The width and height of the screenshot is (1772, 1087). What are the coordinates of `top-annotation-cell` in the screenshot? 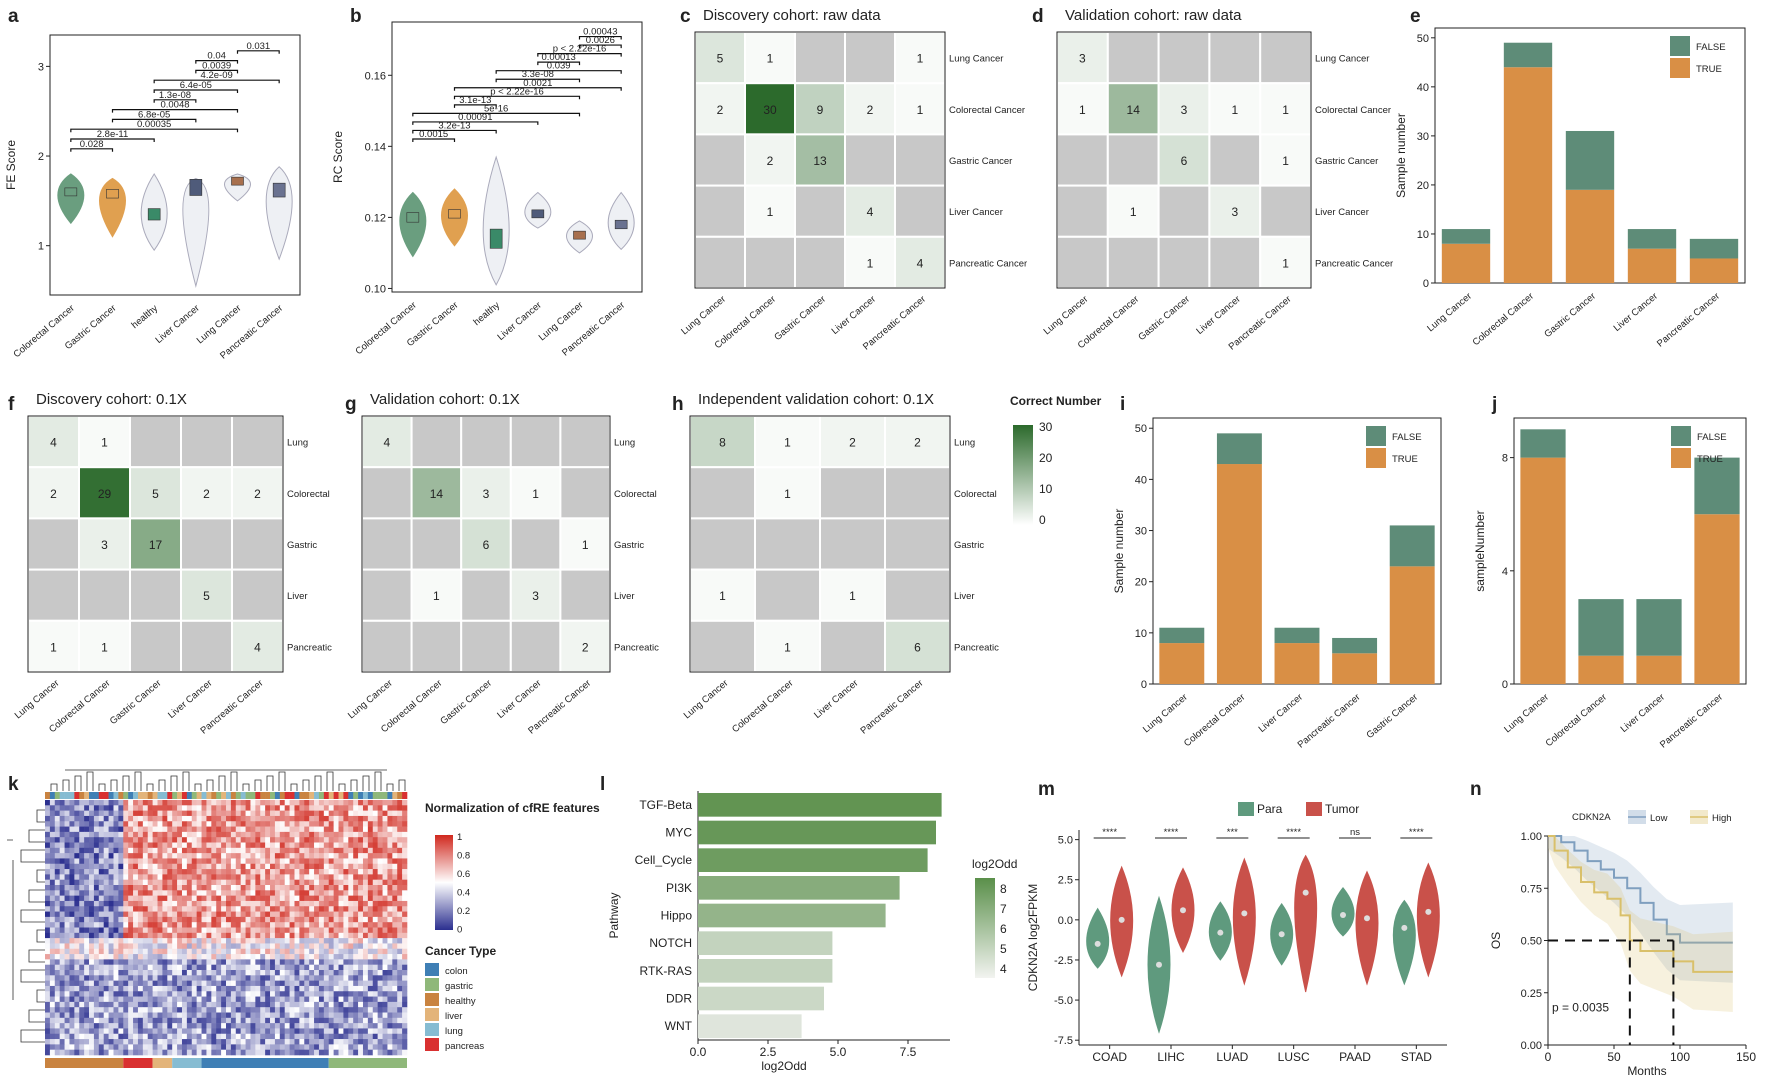 It's located at (395, 795).